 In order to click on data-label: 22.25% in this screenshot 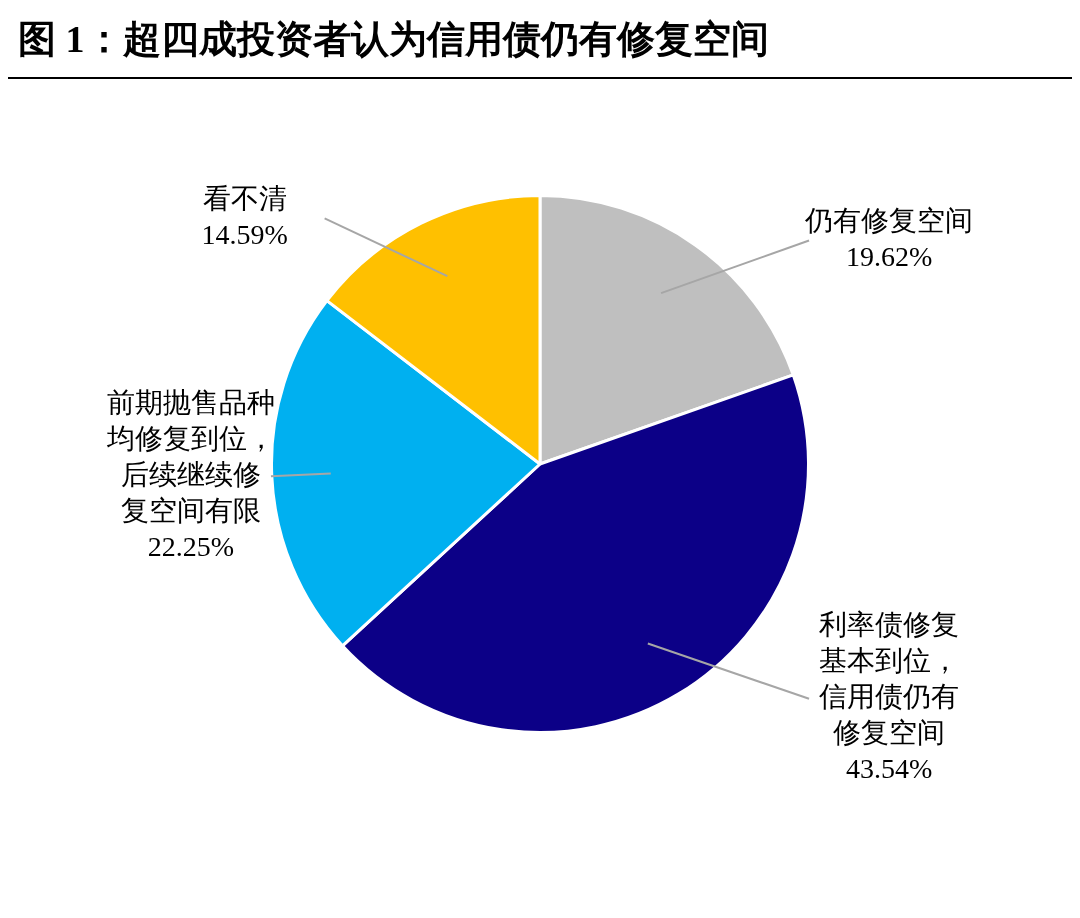, I will do `click(191, 546)`.